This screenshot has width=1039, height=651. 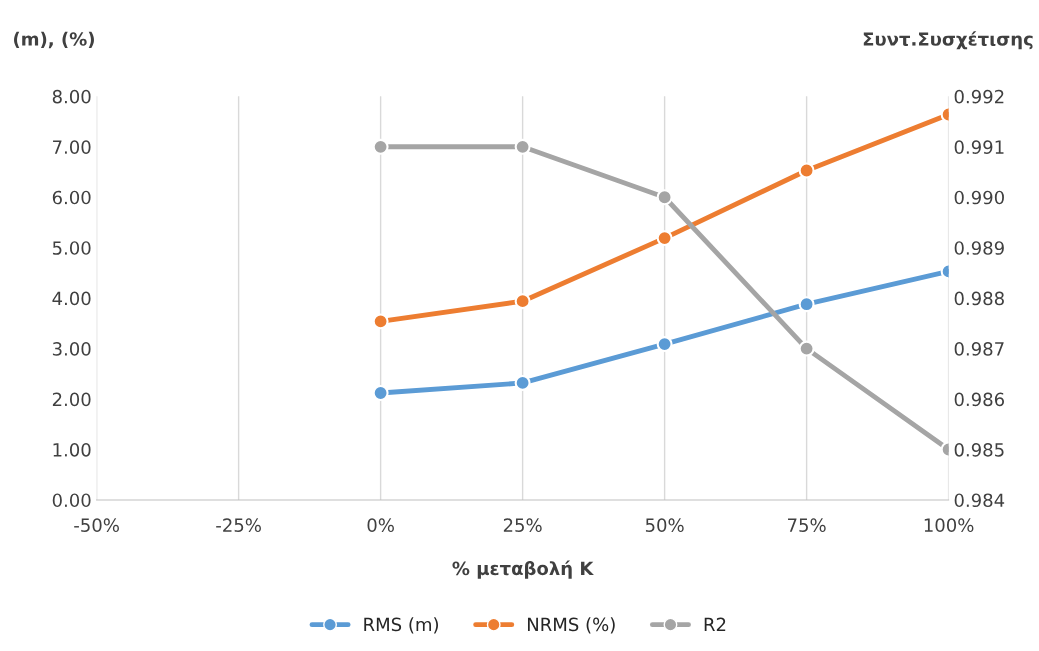 I want to click on y-tick-label: 4.00, so click(x=71, y=298).